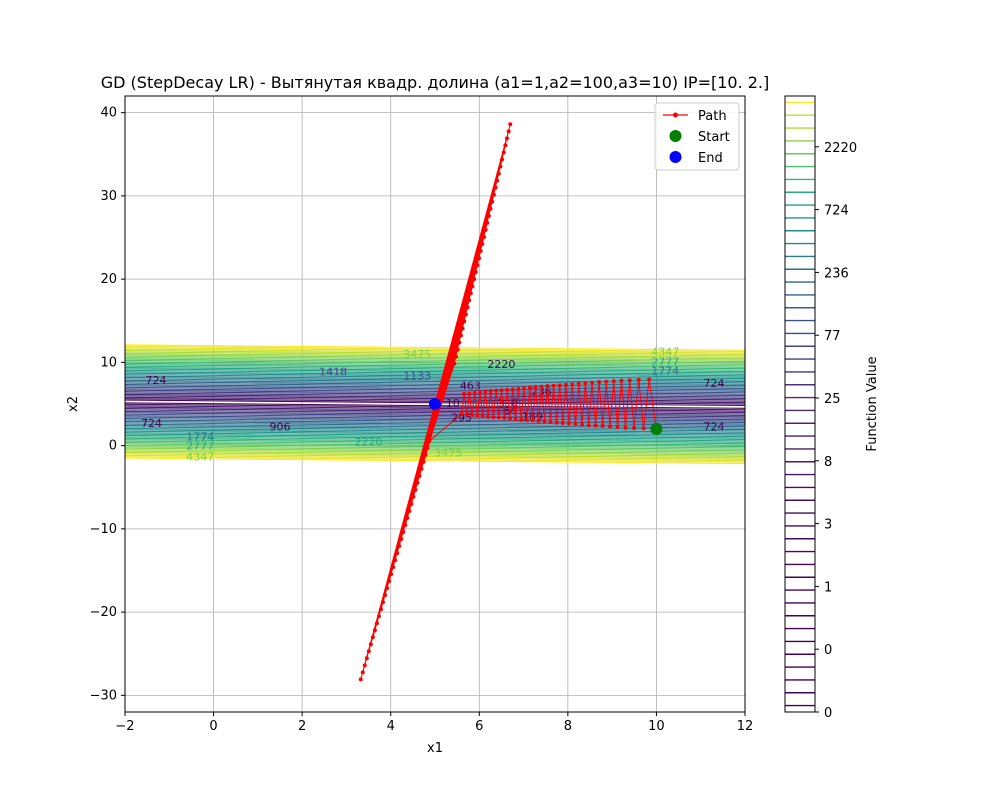 The image size is (1000, 800). Describe the element at coordinates (828, 525) in the screenshot. I see `colorbar-tick-label: 3` at that location.